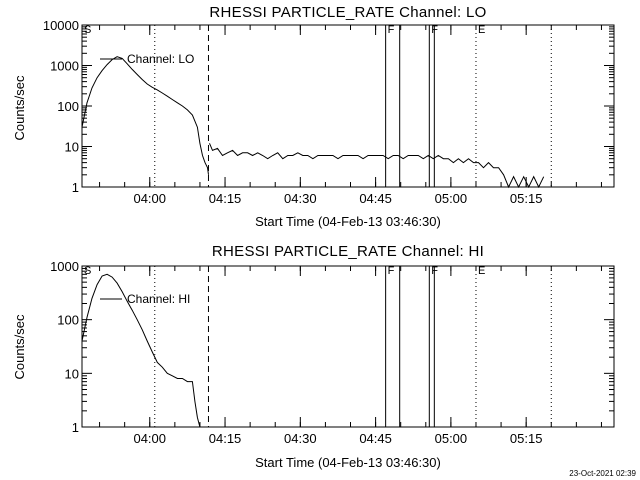  Describe the element at coordinates (348, 251) in the screenshot. I see `chart-title: RHESSI PARTICLE_RATE Channel: HI` at that location.